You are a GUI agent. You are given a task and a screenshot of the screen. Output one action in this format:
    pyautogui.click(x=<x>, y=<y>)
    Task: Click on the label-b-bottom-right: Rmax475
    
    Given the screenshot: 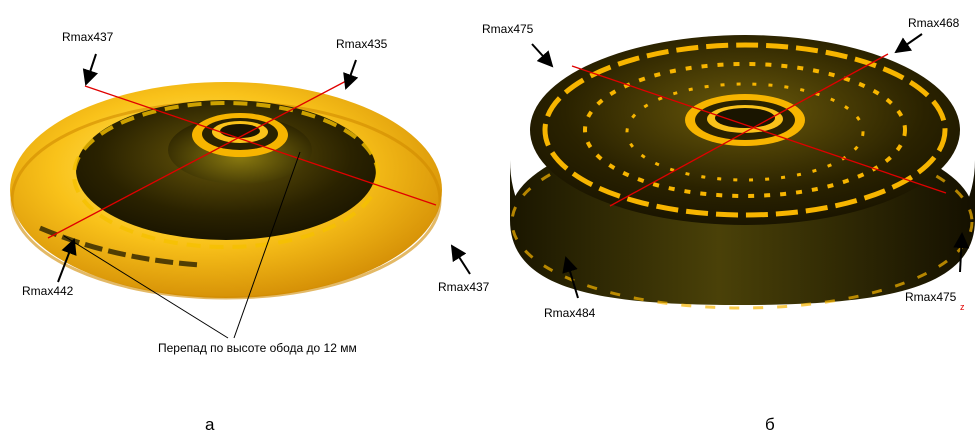 What is the action you would take?
    pyautogui.click(x=931, y=297)
    